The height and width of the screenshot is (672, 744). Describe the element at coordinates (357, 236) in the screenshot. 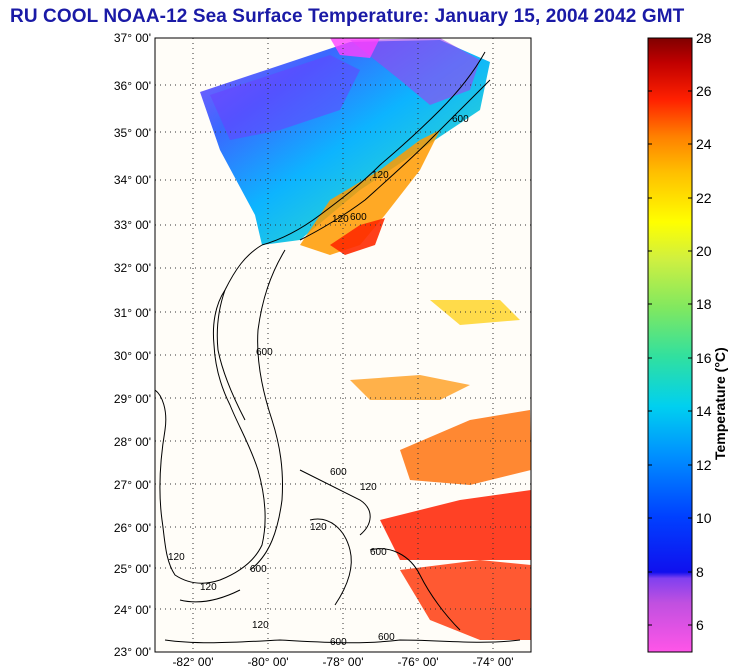

I see `sst-warm-core` at that location.